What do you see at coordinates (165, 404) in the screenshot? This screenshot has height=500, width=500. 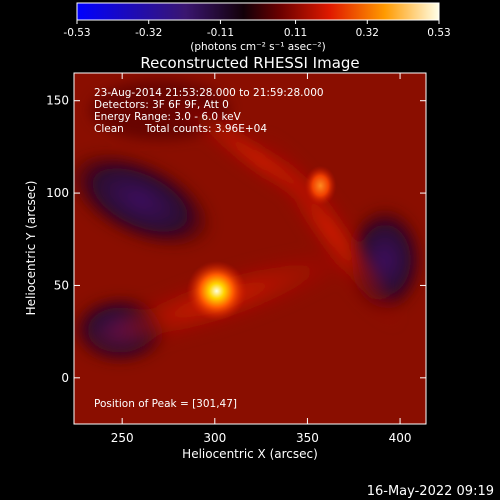 I see `annotation-peak: Position of Peak = [301,47]` at bounding box center [165, 404].